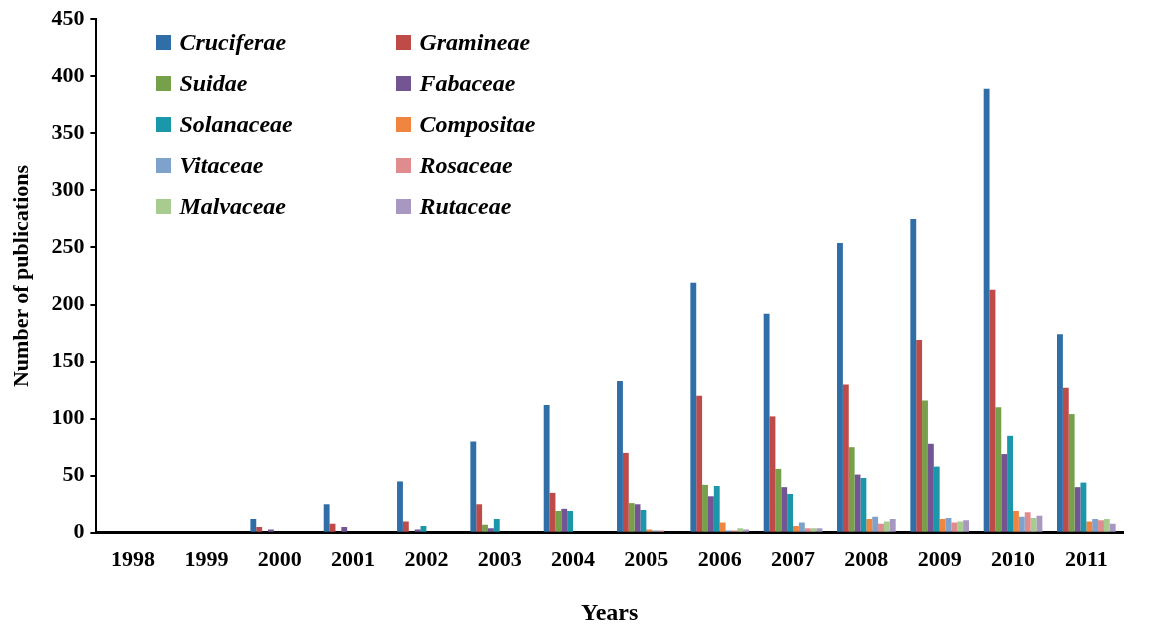 The image size is (1153, 637). I want to click on y-tick-label: 100, so click(68, 417).